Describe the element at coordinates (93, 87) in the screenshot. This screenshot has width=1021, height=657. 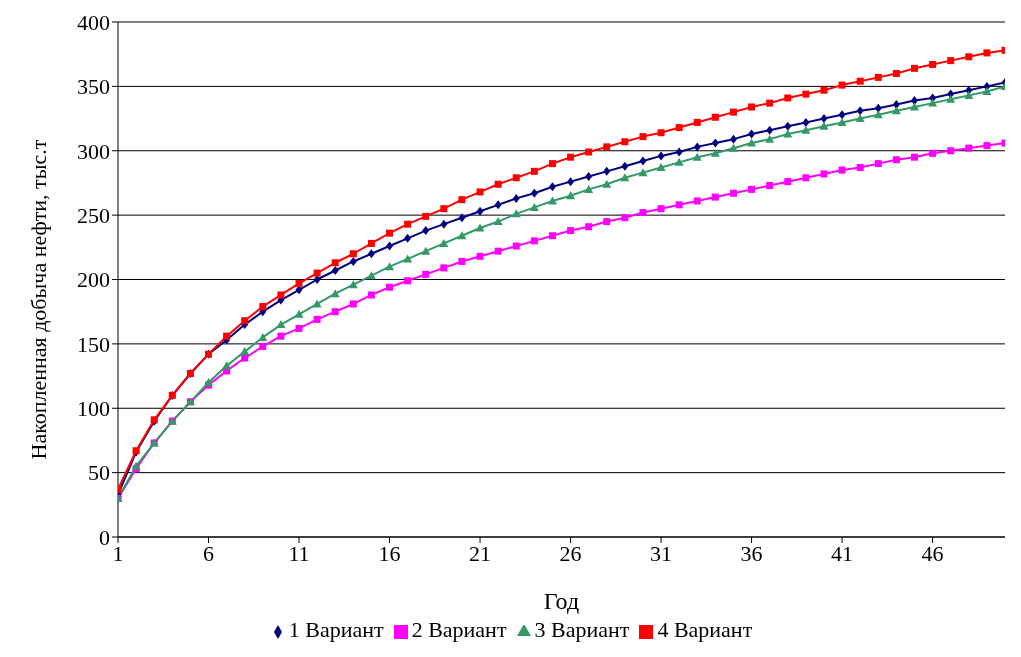
I see `y-tick-label: 350` at that location.